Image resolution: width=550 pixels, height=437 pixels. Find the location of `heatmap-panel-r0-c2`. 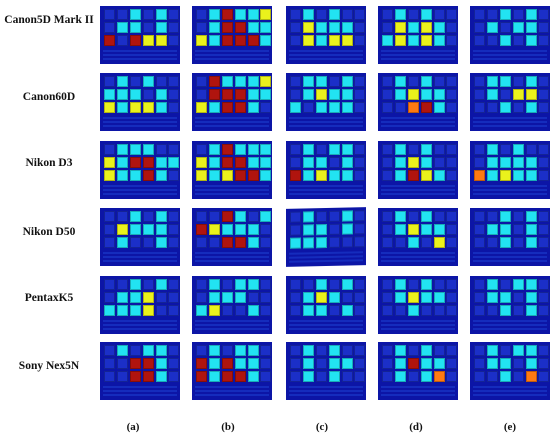

heatmap-panel-r0-c2 is located at coordinates (326, 35).